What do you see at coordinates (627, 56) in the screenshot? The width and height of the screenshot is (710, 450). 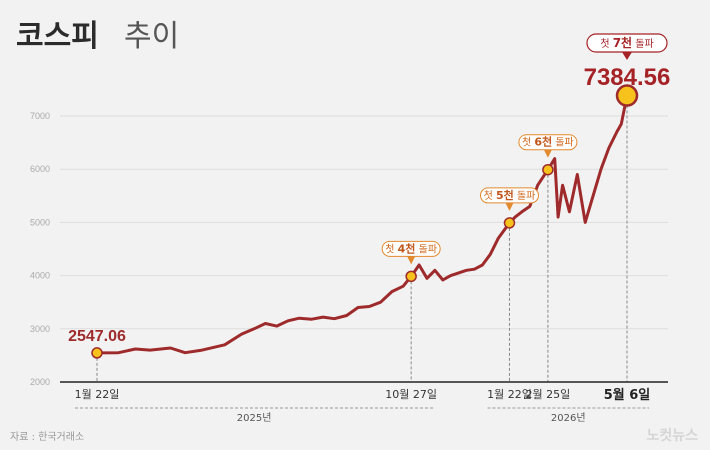 I see `final-annotation-pointer` at bounding box center [627, 56].